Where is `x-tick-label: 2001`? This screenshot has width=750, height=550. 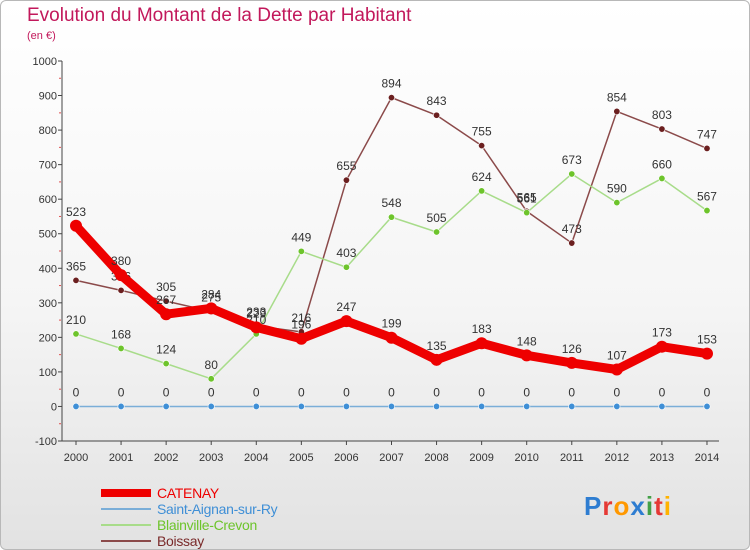 x-tick-label: 2001 is located at coordinates (121, 458).